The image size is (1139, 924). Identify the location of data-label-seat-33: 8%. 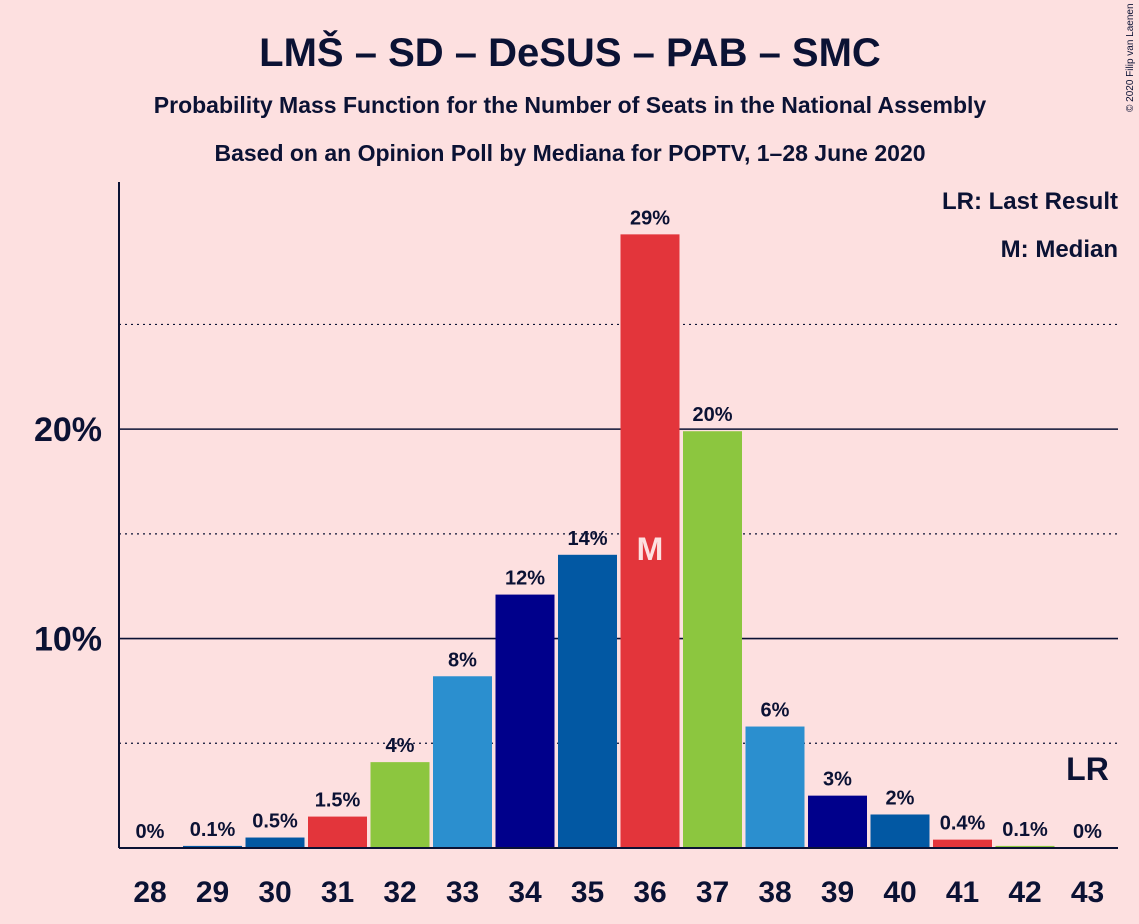
(462, 660).